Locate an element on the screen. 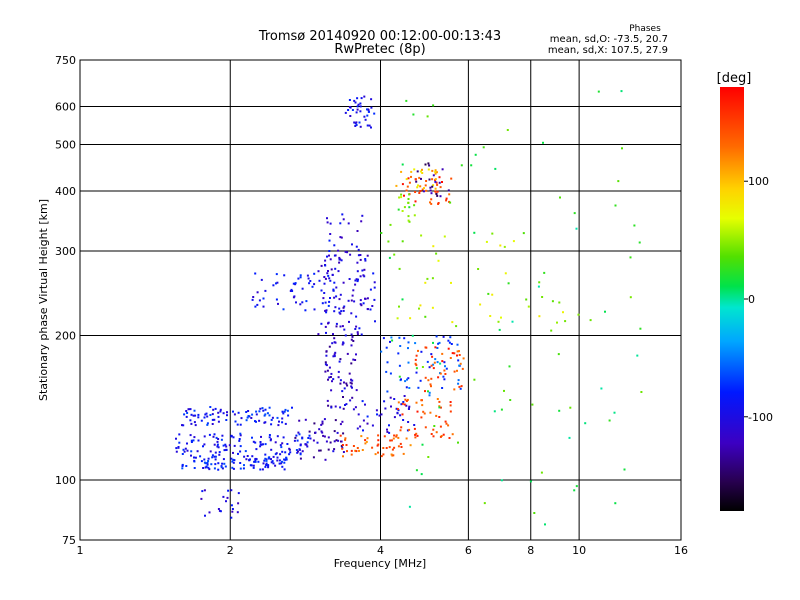  colorbar-label: [deg] is located at coordinates (734, 78).